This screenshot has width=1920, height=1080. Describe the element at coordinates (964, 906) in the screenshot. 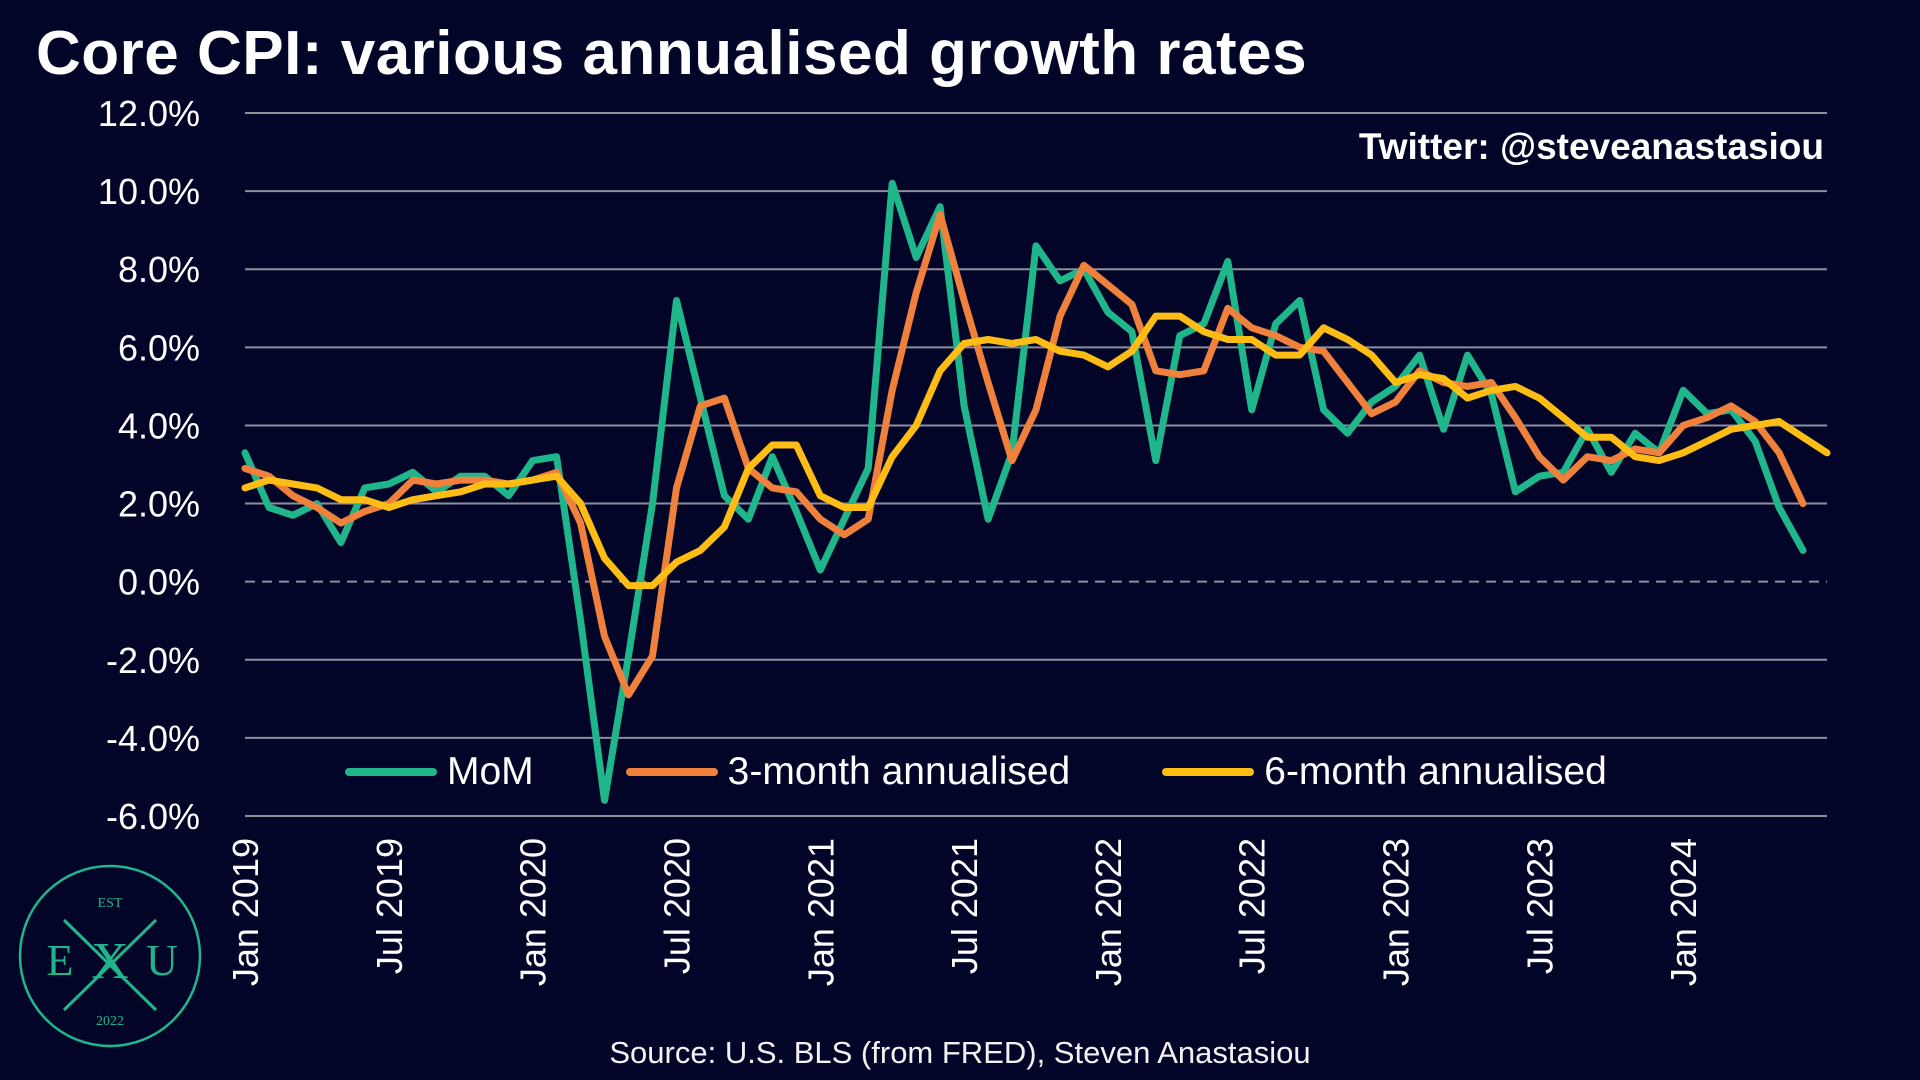

I see `x-tick-label: Jul 2021` at that location.